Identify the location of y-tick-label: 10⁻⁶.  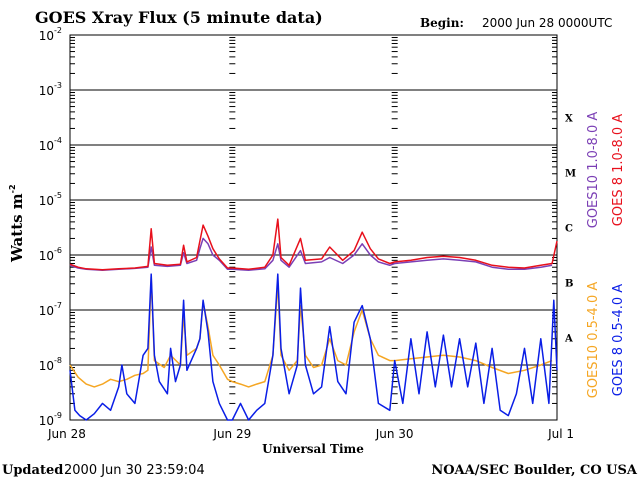
(50, 254).